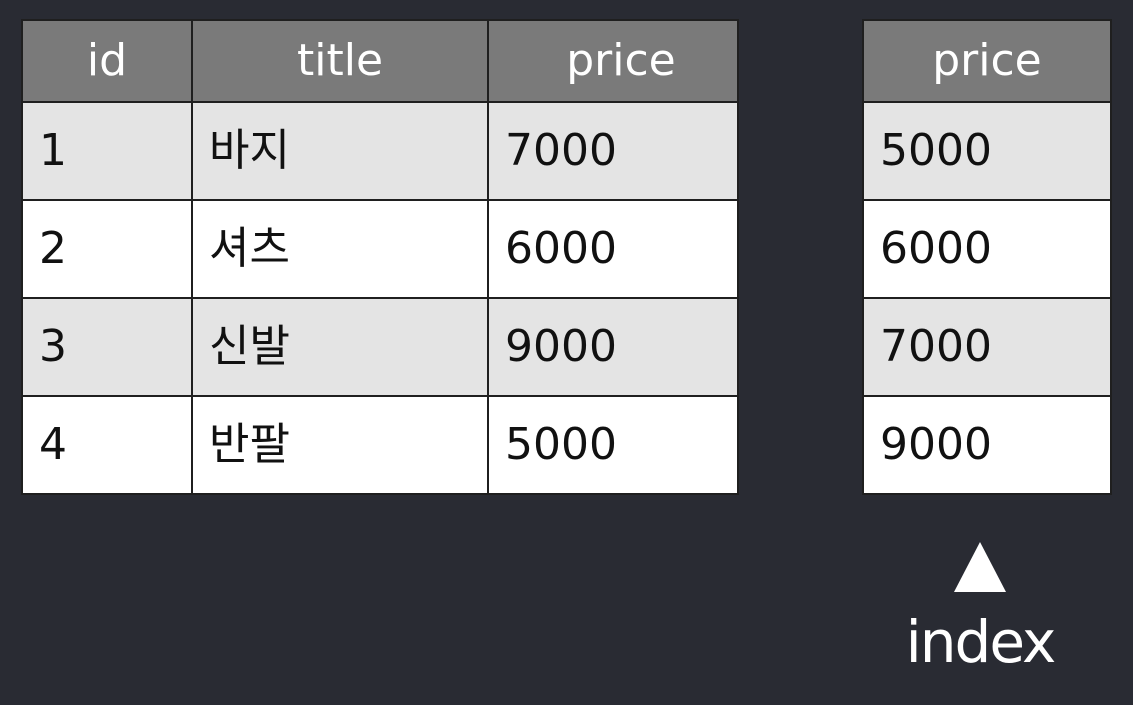 The width and height of the screenshot is (1133, 705). I want to click on index-row: 6000, so click(987, 249).